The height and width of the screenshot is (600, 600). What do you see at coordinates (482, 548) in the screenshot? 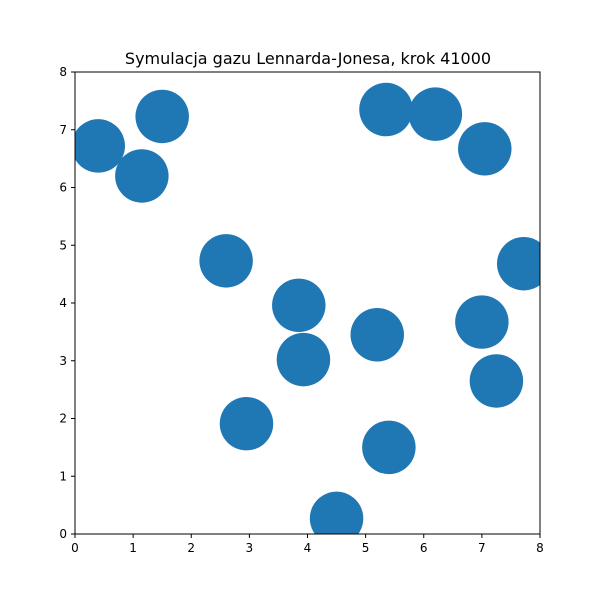
I see `x-tick-label: 7` at bounding box center [482, 548].